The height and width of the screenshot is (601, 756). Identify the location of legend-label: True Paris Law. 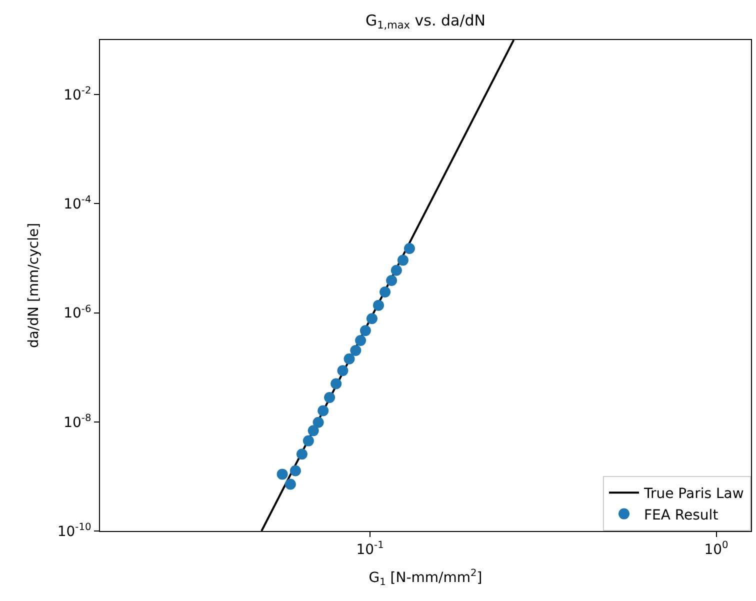
(693, 494).